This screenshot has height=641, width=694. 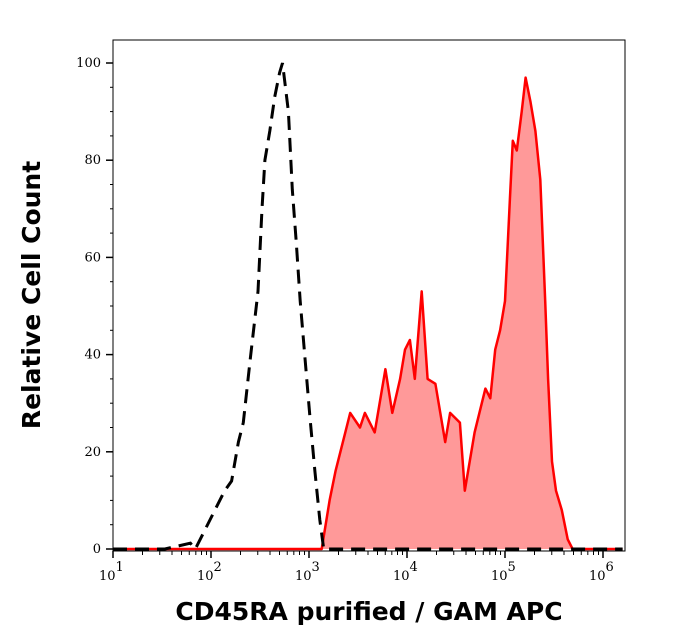 I want to click on y-tick-label: 100, so click(x=88, y=63).